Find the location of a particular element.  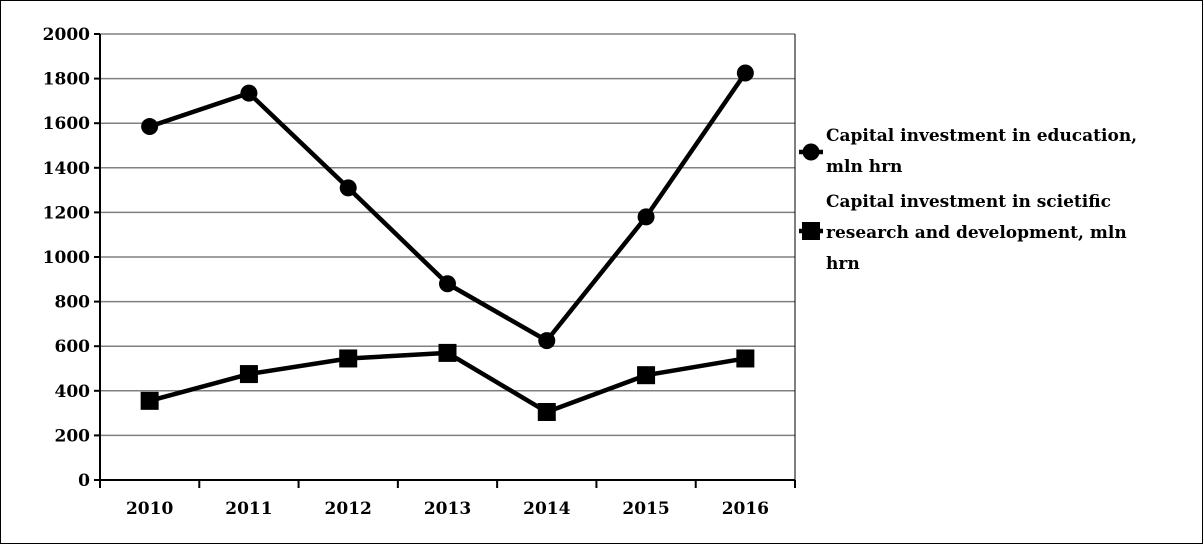

x-ticks: 2010 2011 2012 2013 2014 2015 2016 is located at coordinates (447, 499).